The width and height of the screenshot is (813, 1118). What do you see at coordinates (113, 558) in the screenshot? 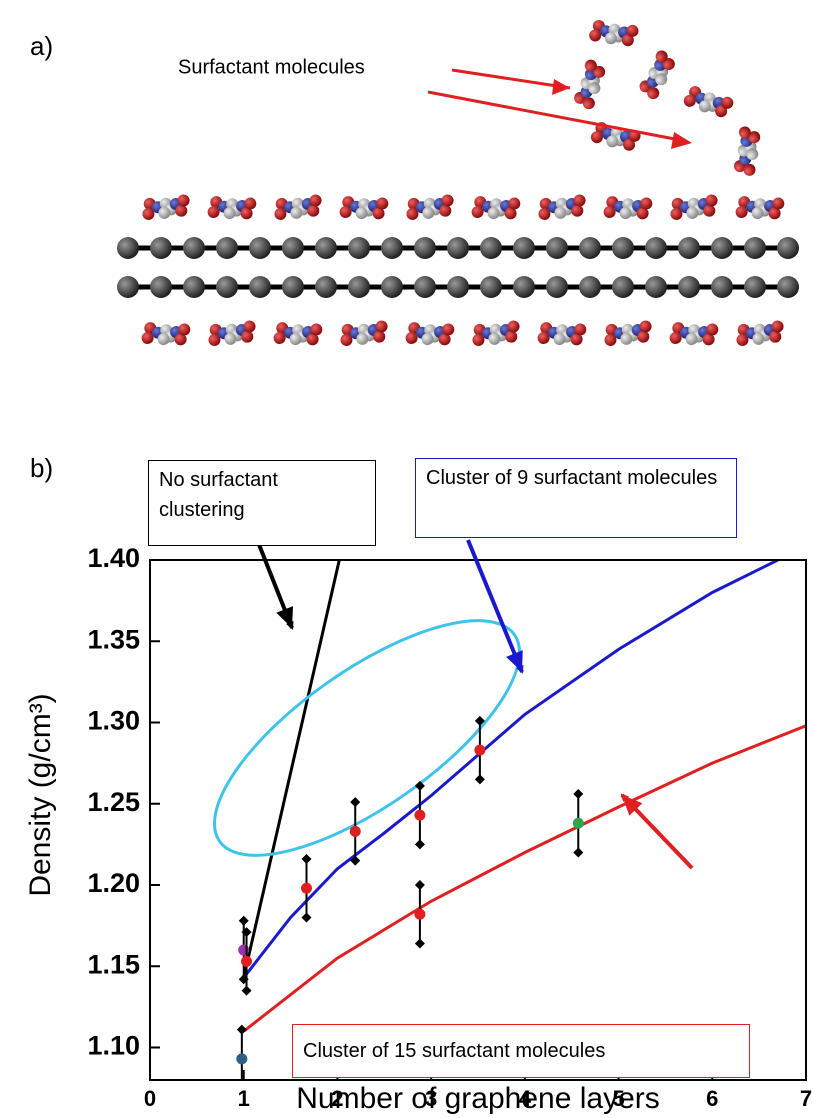
I see `y-tick-label: 1.40` at bounding box center [113, 558].